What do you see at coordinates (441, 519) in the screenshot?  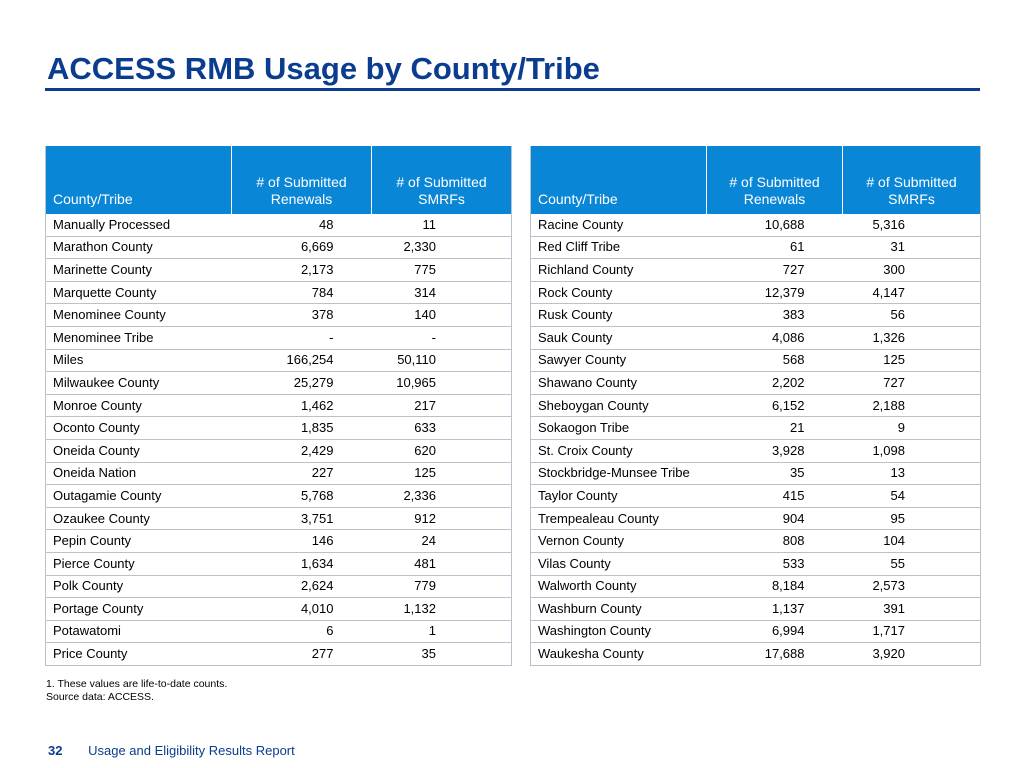 I see `cell-smrfs: 912` at bounding box center [441, 519].